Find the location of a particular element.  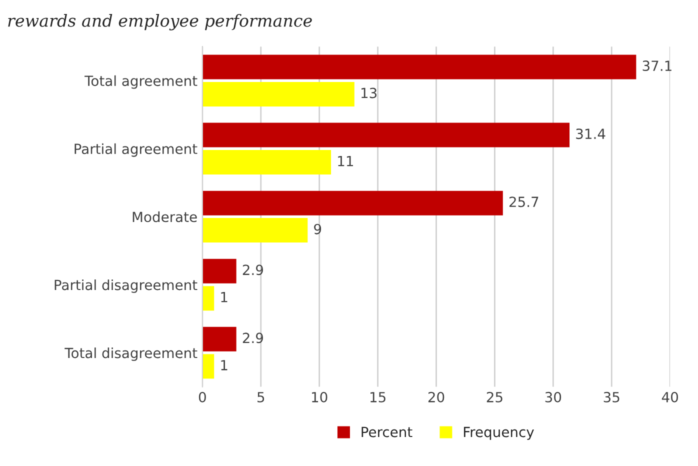

data-label: 11 is located at coordinates (345, 161).